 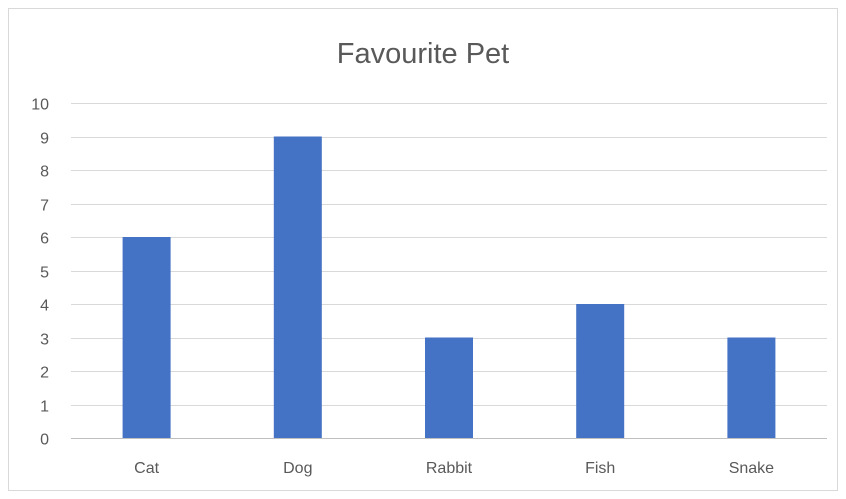 What do you see at coordinates (449, 468) in the screenshot?
I see `x-tick-label-rabbit: Rabbit` at bounding box center [449, 468].